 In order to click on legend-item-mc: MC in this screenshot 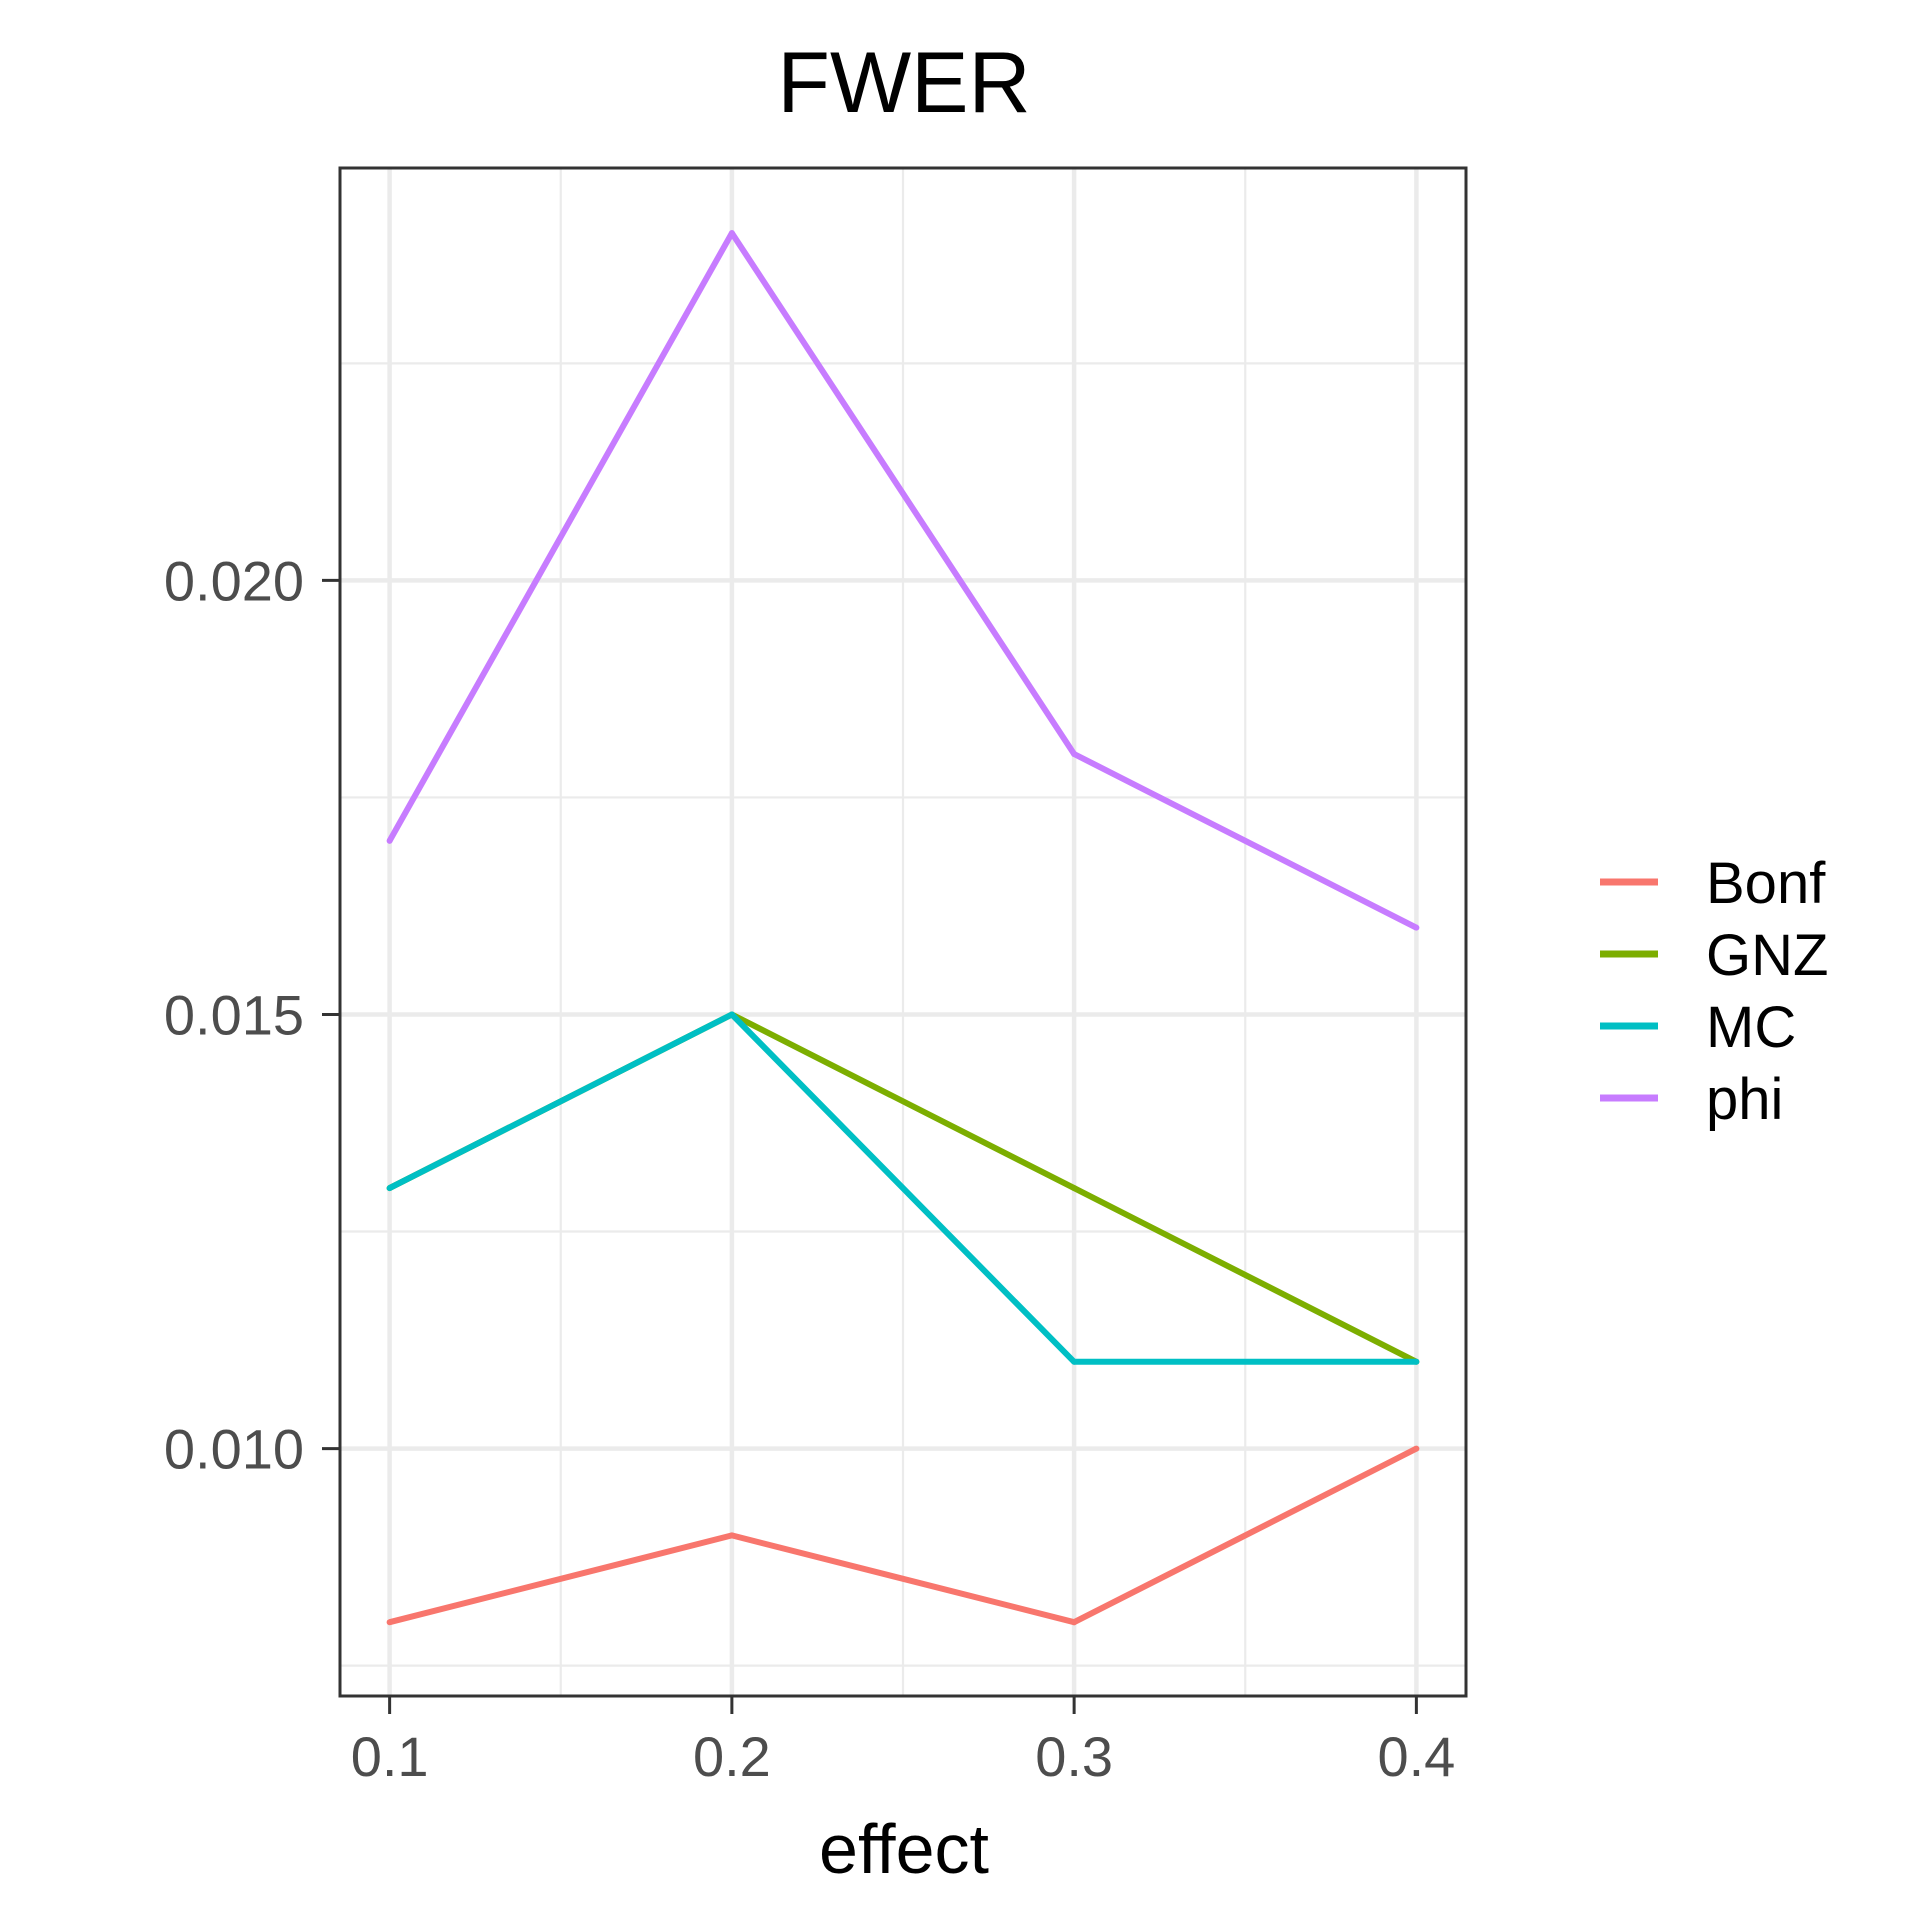, I will do `click(1698, 1027)`.